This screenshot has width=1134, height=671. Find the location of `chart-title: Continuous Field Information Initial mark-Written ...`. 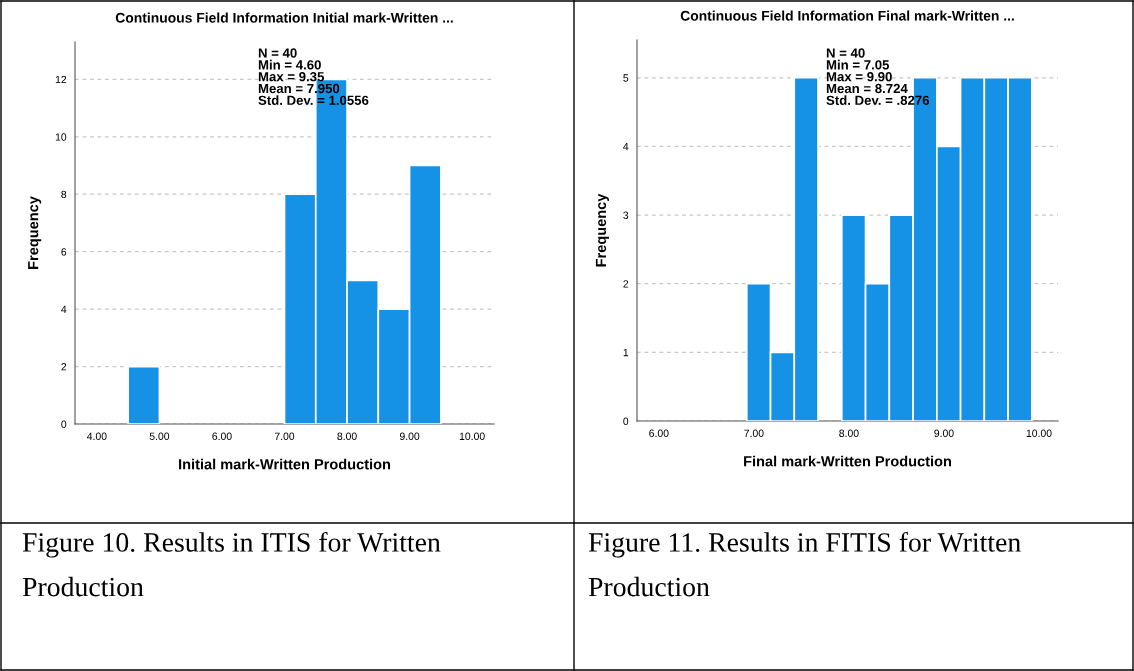

chart-title: Continuous Field Information Initial mark-Written ... is located at coordinates (284, 17).